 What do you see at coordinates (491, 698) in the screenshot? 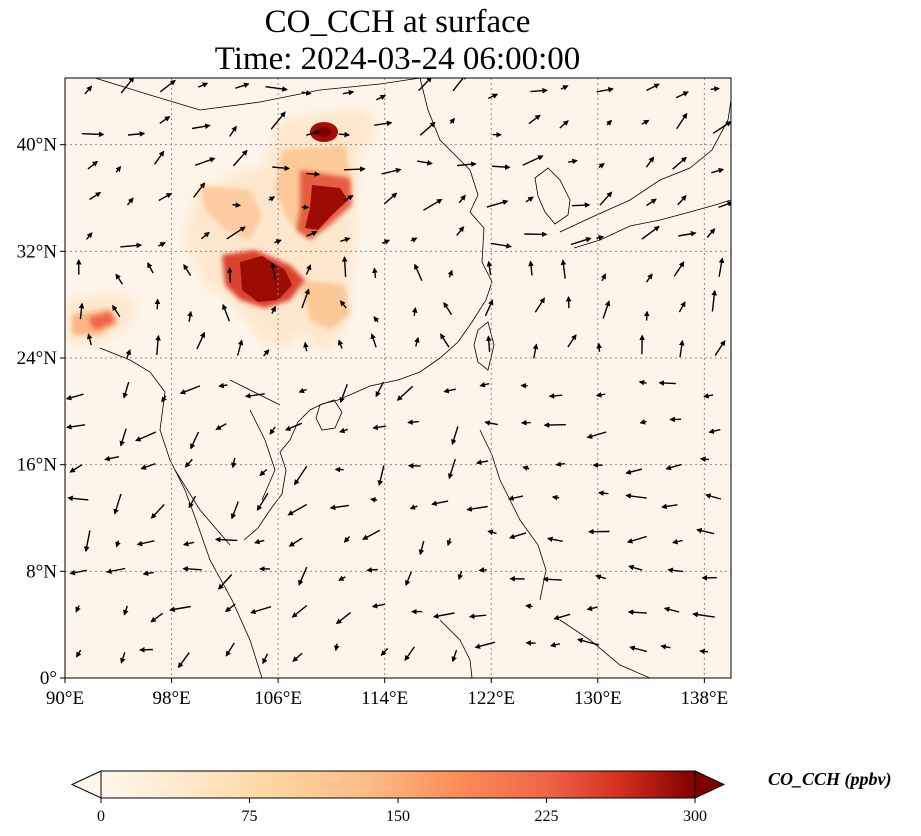
I see `lon-tick-label: 122°E` at bounding box center [491, 698].